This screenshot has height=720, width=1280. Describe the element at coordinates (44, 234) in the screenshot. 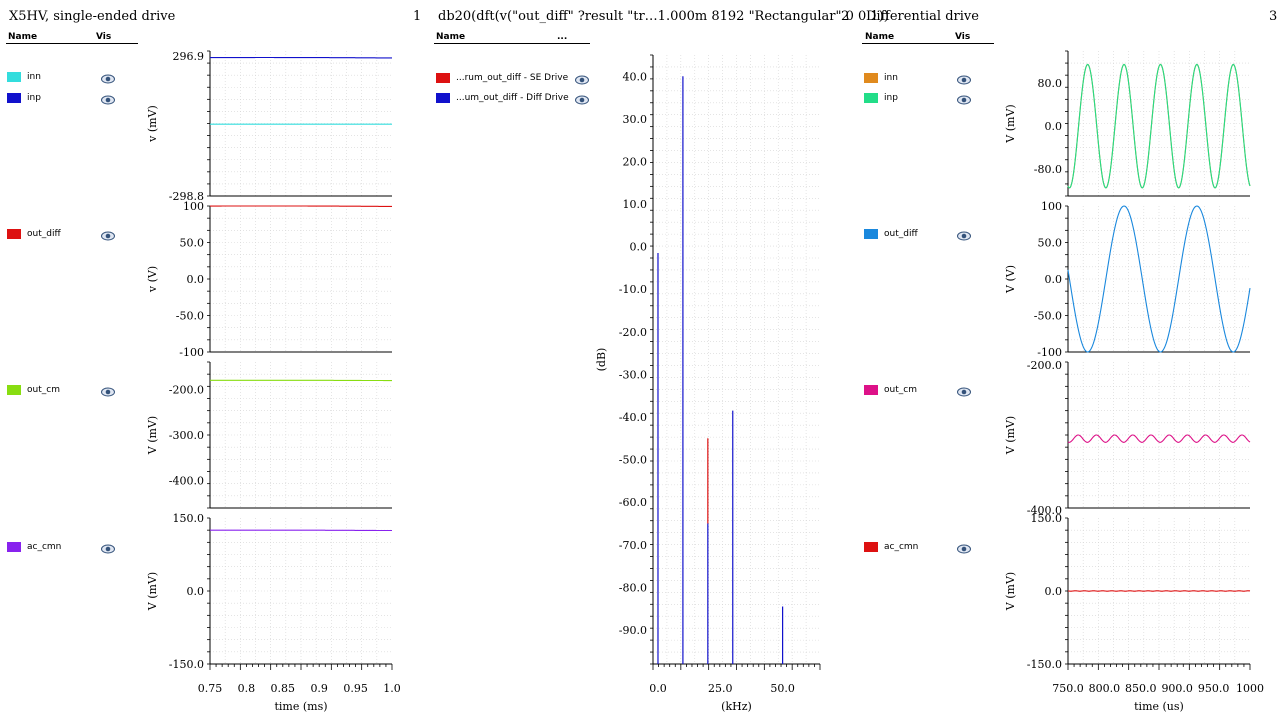

I see `trace-label: out_diff` at that location.